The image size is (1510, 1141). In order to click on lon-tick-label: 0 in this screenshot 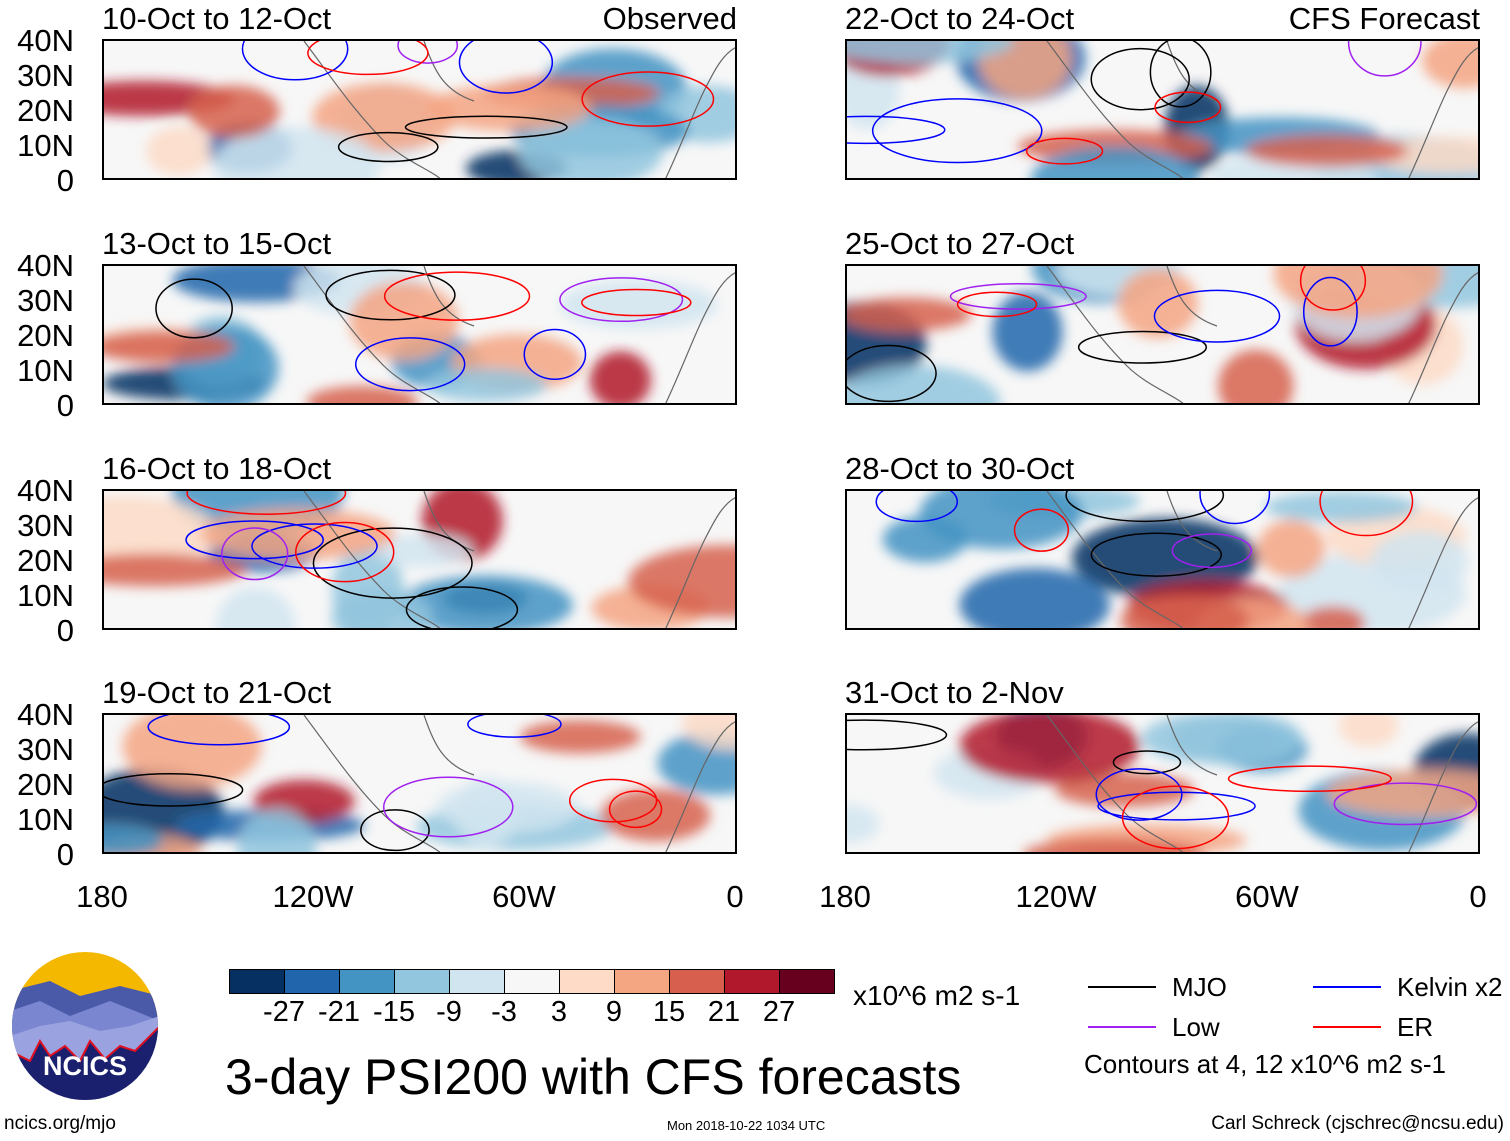, I will do `click(1478, 896)`.